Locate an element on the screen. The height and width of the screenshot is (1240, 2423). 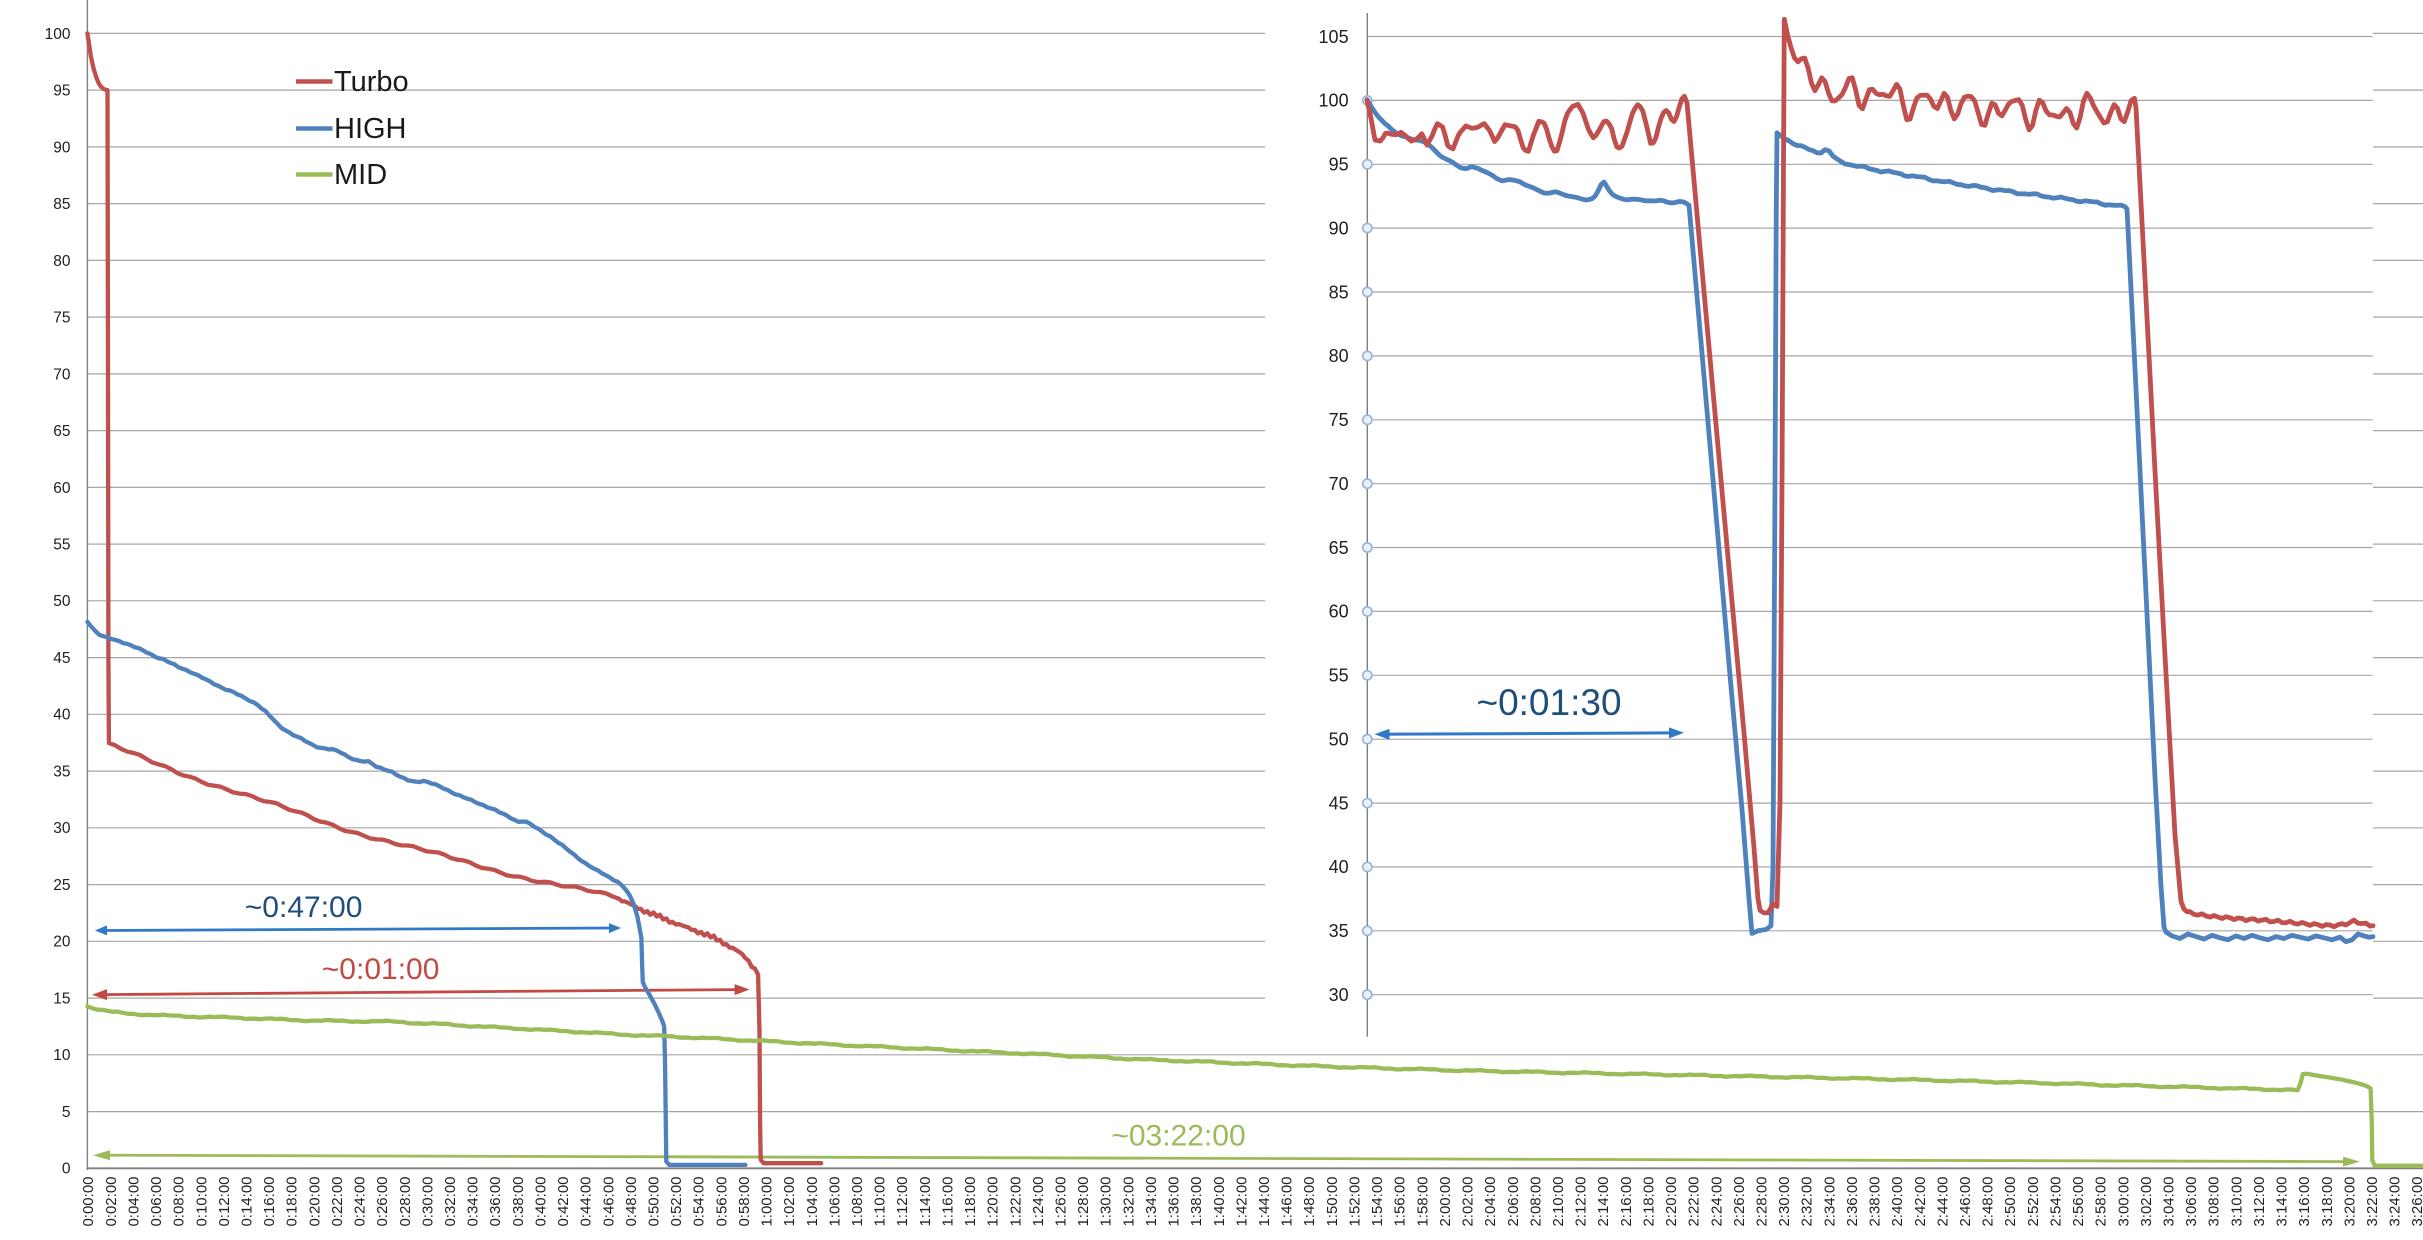
svg-text: 2:28:00 is located at coordinates (1762, 1202).